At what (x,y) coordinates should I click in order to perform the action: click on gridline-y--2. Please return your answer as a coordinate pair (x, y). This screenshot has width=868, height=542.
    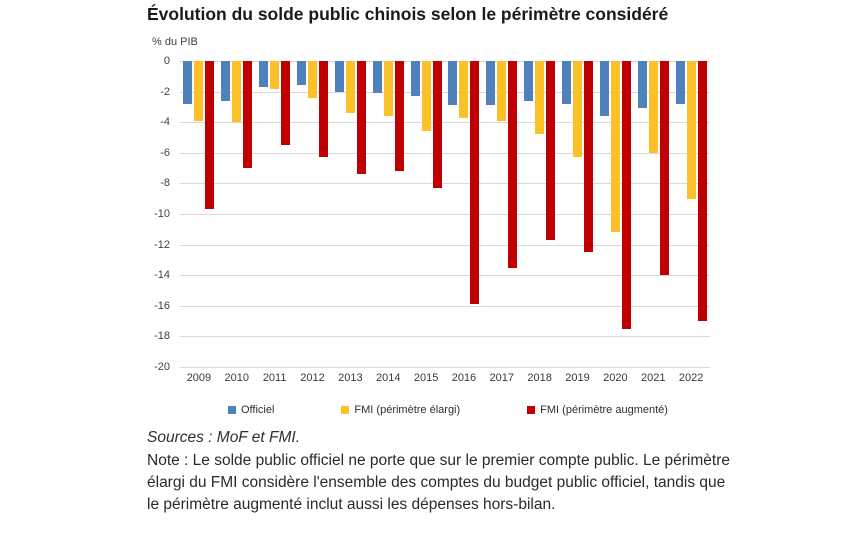
    Looking at the image, I should click on (445, 92).